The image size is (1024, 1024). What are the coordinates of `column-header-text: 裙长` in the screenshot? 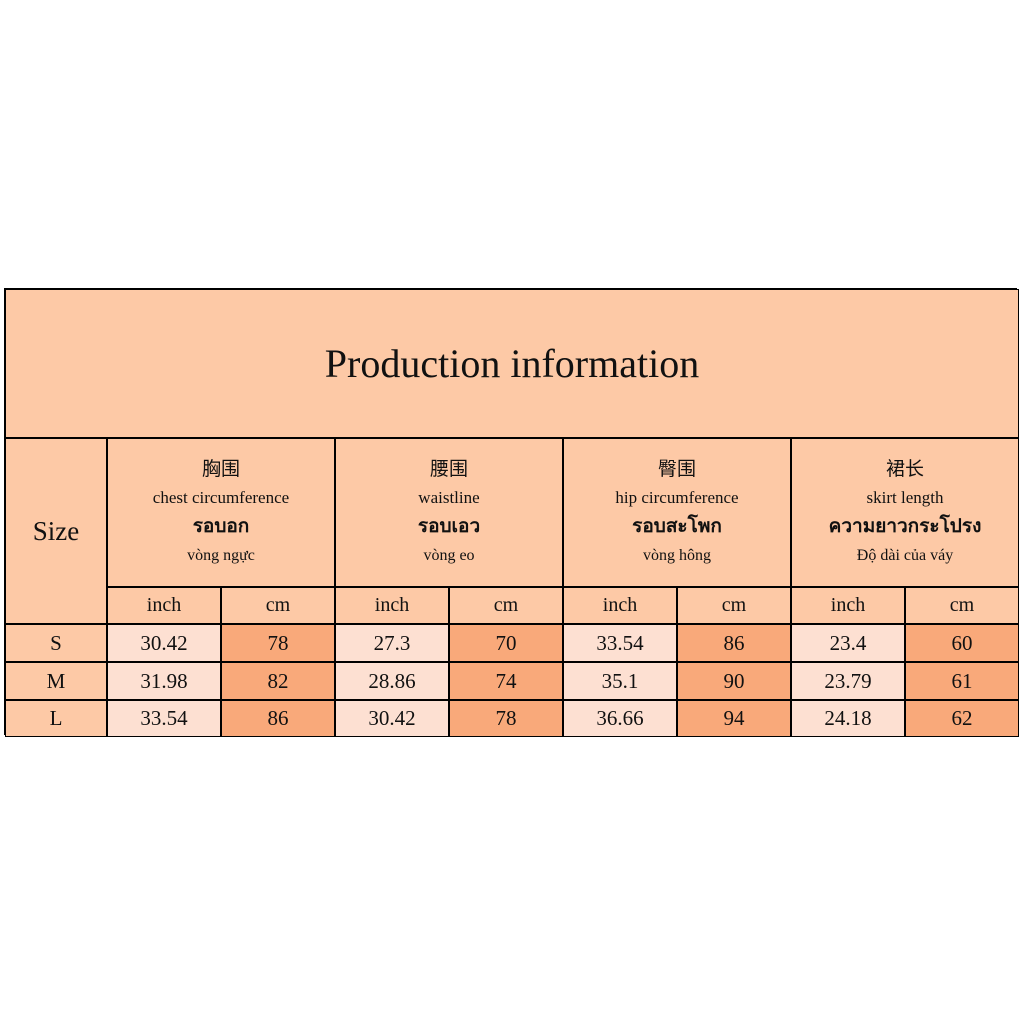 It's located at (904, 469).